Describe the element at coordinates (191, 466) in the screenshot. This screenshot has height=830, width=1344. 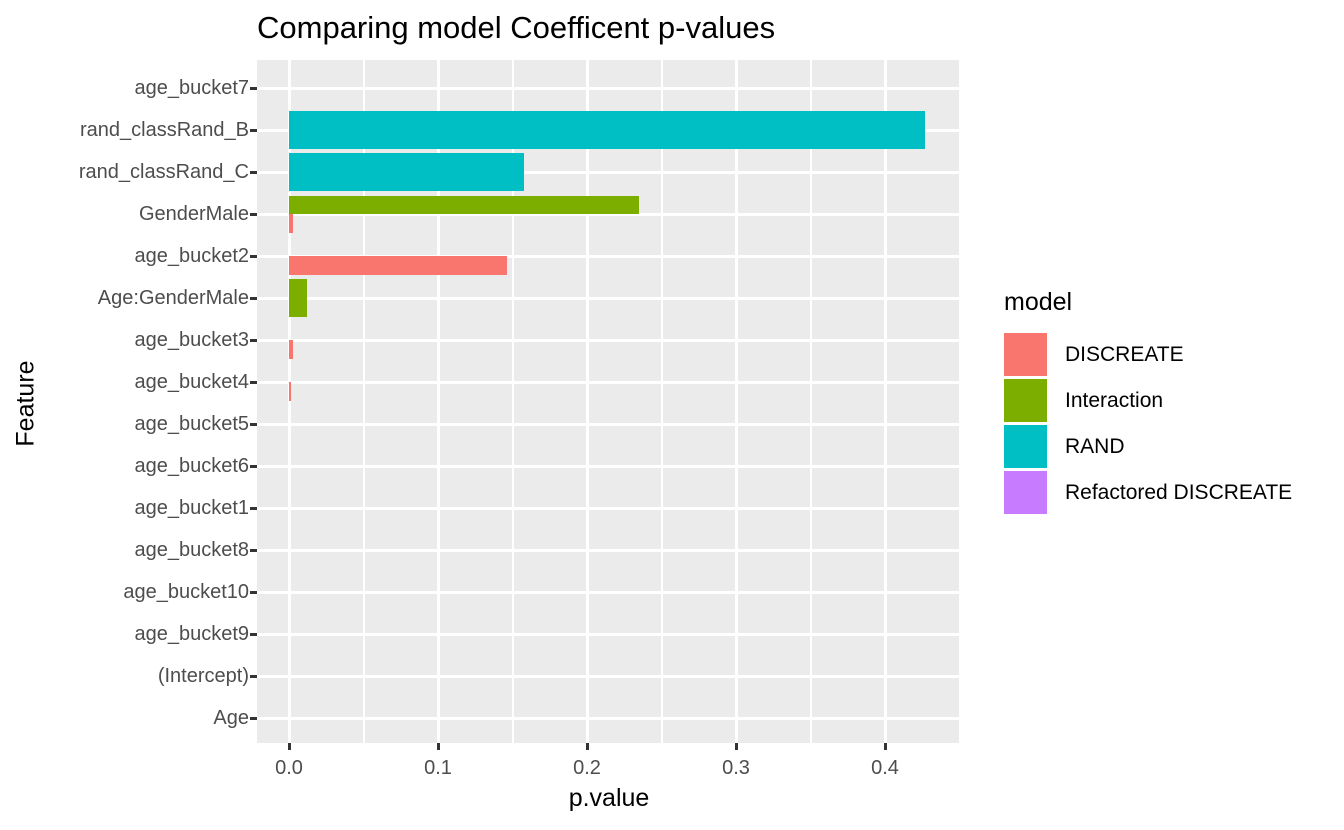
I see `y-tick-label: age_bucket6` at that location.